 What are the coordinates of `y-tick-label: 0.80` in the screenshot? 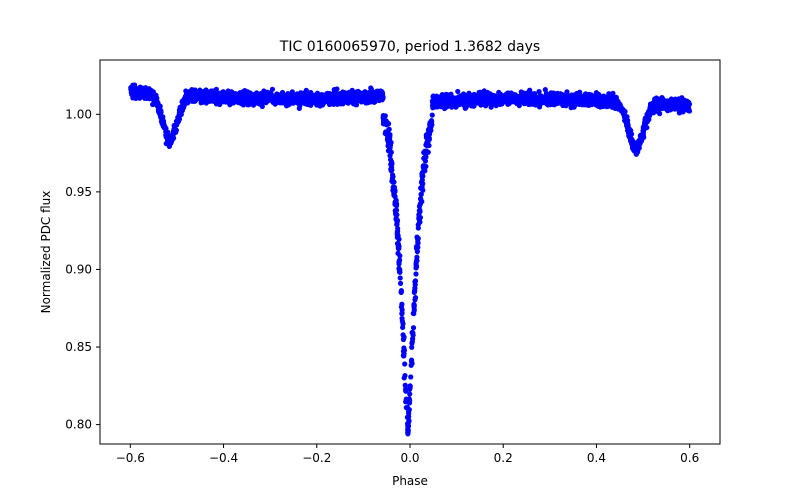 It's located at (78, 425).